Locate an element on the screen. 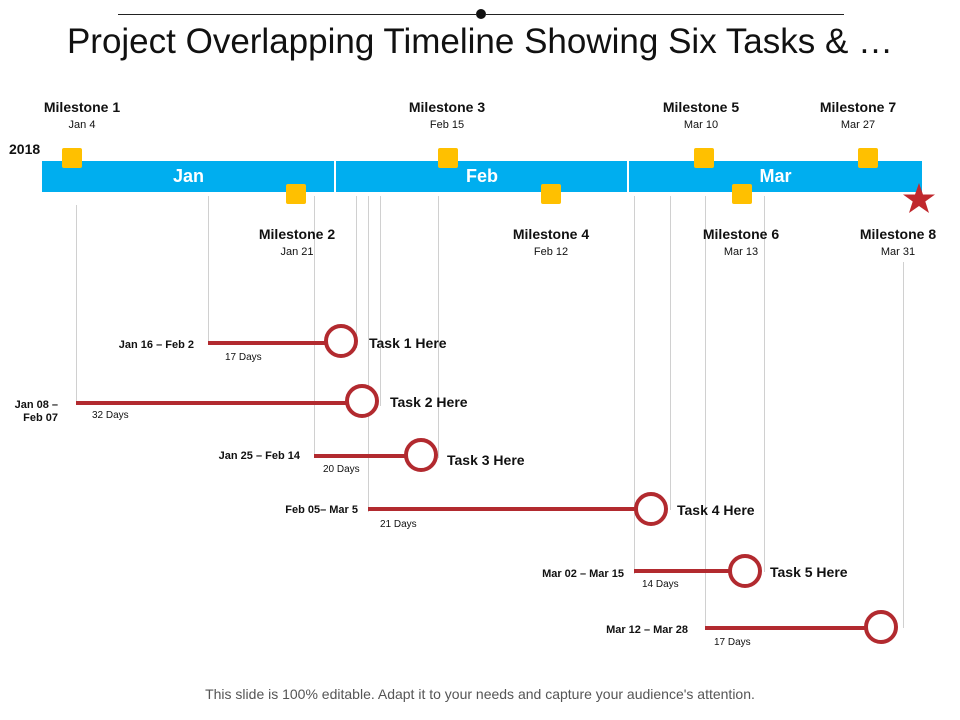  task-4-range: Feb 05– Mar 5 is located at coordinates (310, 510).